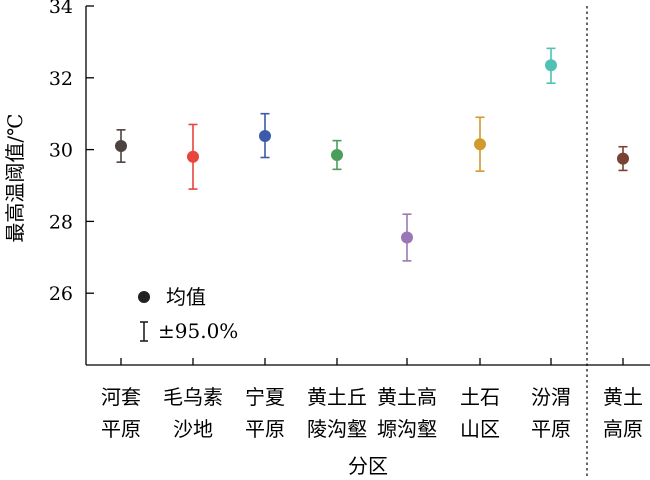  I want to click on x-category-label-line1: 宁夏, so click(265, 397).